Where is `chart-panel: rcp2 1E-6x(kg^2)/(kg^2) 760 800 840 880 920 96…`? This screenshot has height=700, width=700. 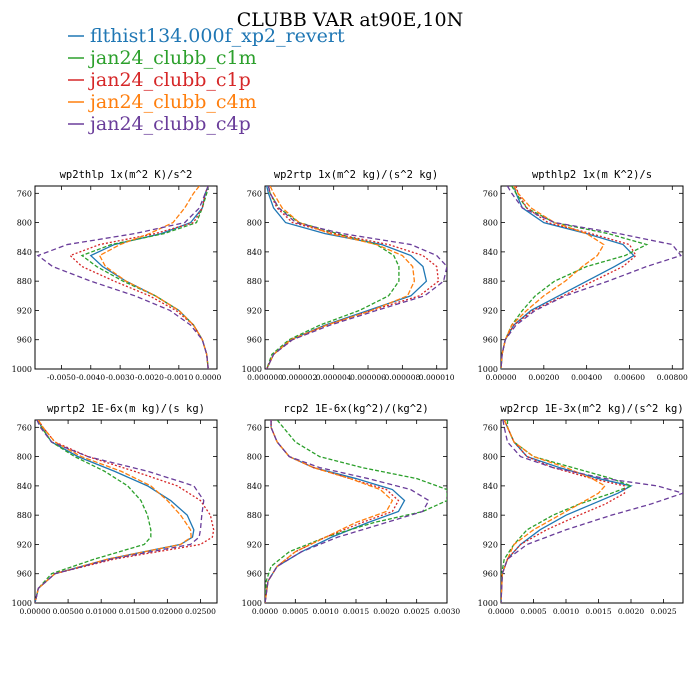
chart-panel: rcp2 1E-6x(kg^2)/(kg^2) 760 800 840 880 920 96… is located at coordinates (351, 509).